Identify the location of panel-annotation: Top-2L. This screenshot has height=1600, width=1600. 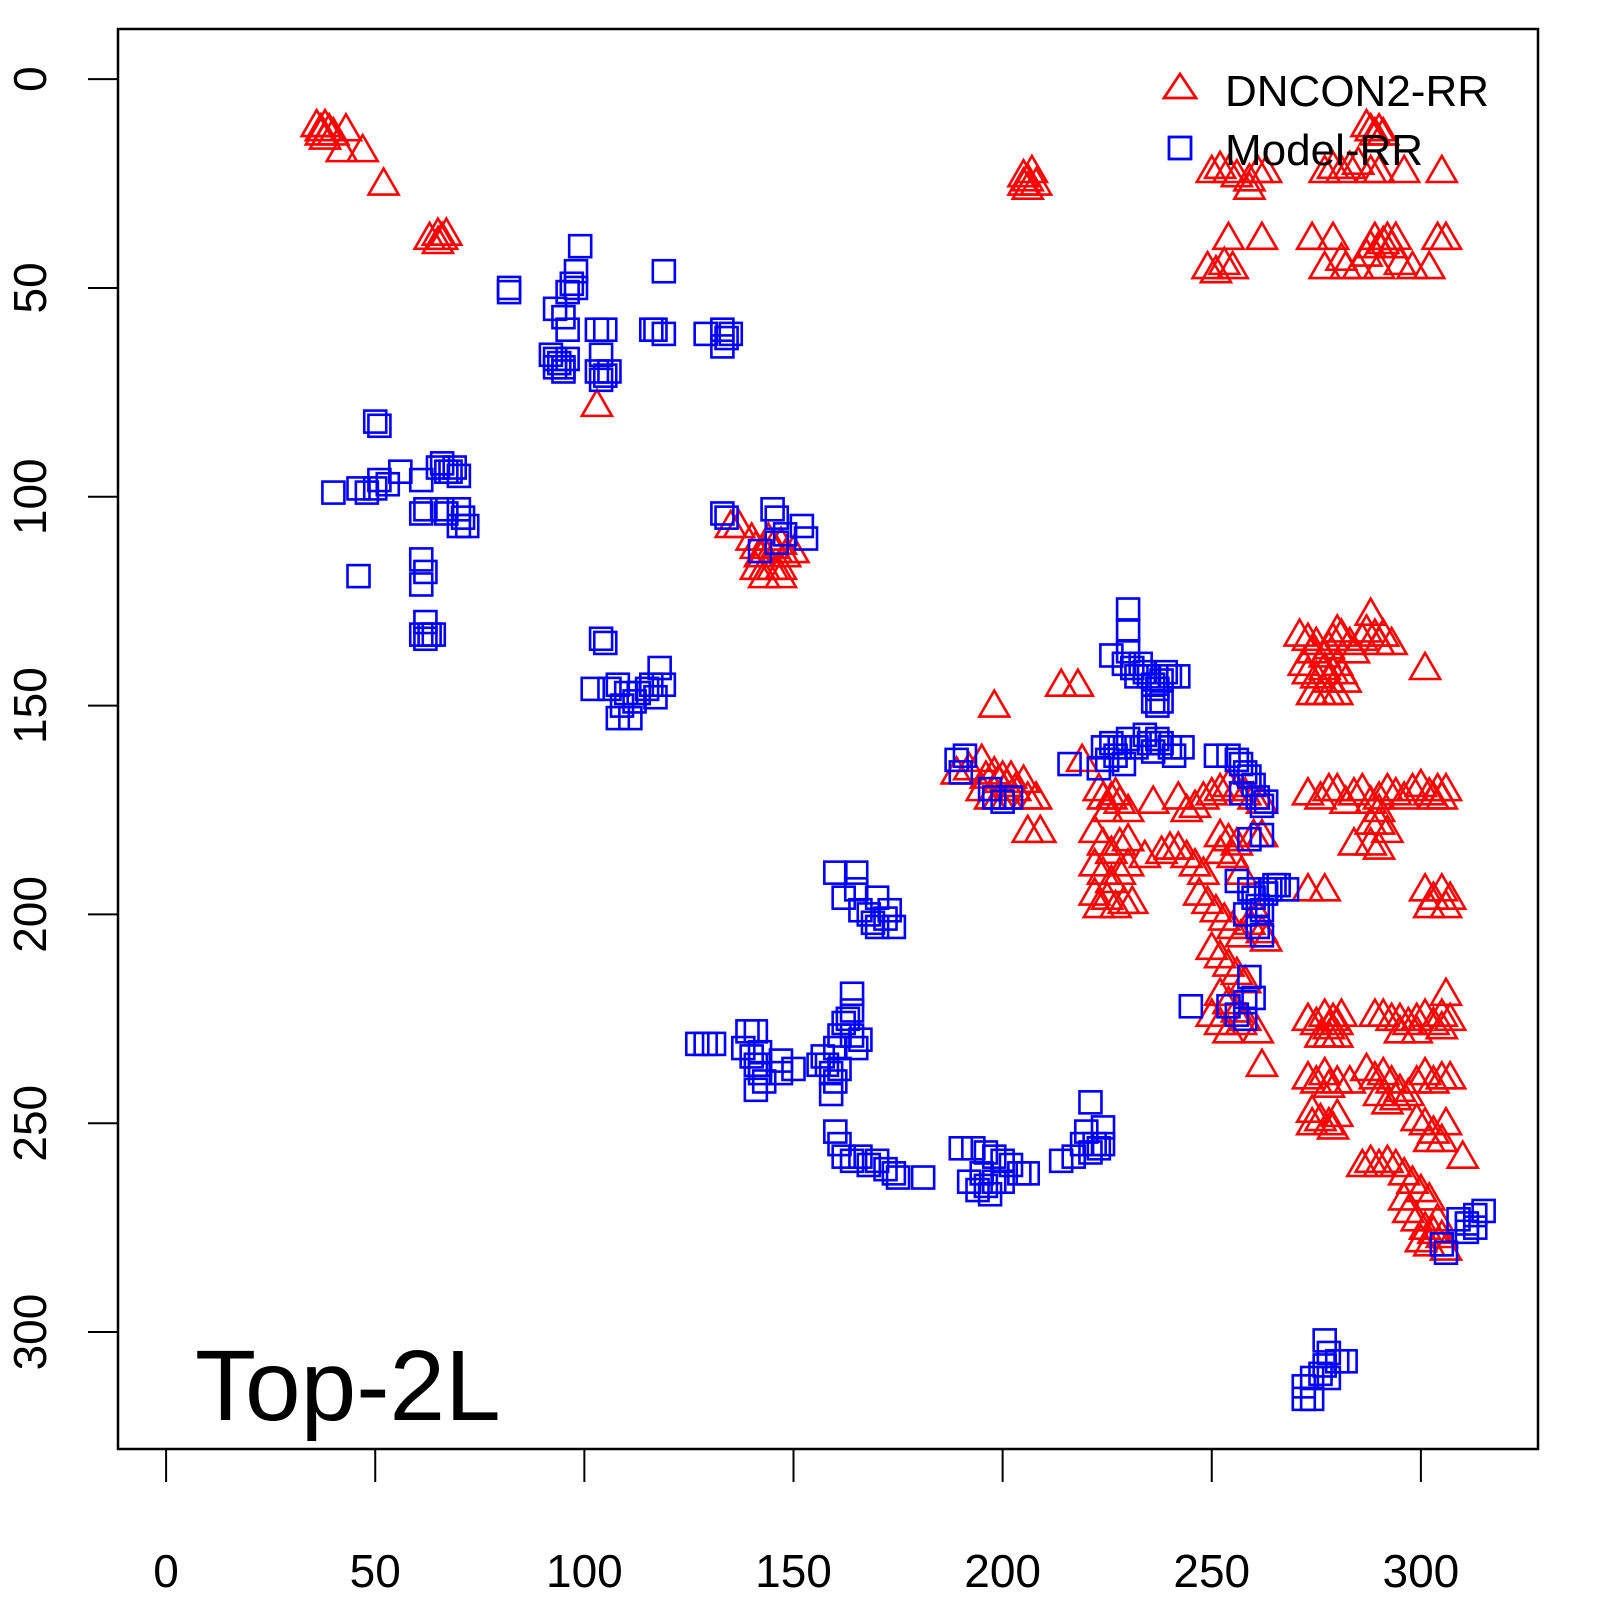
(348, 1386).